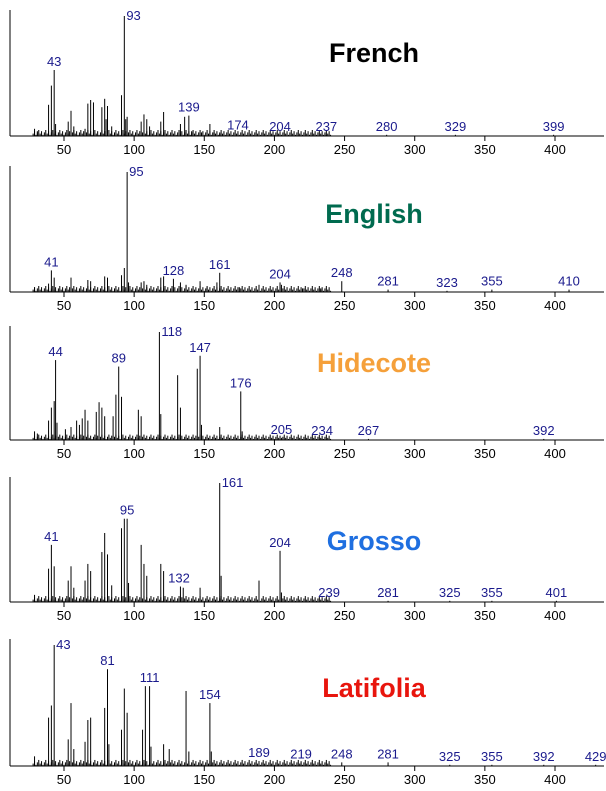  I want to click on peak-label: 132, so click(179, 578).